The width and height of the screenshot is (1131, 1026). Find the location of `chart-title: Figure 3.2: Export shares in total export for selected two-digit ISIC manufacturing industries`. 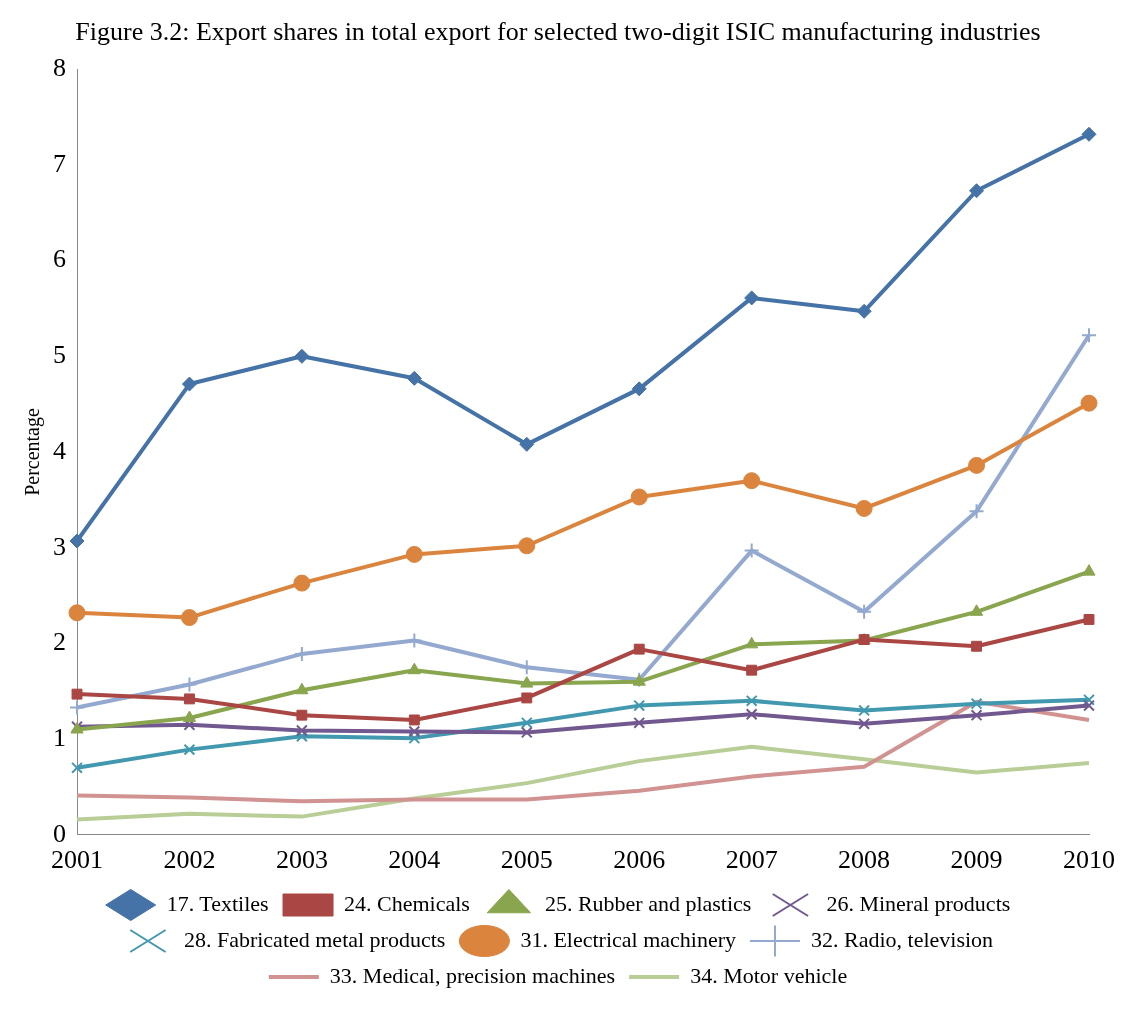

chart-title: Figure 3.2: Export shares in total export for selected two-digit ISIC manufacturing industries is located at coordinates (558, 32).